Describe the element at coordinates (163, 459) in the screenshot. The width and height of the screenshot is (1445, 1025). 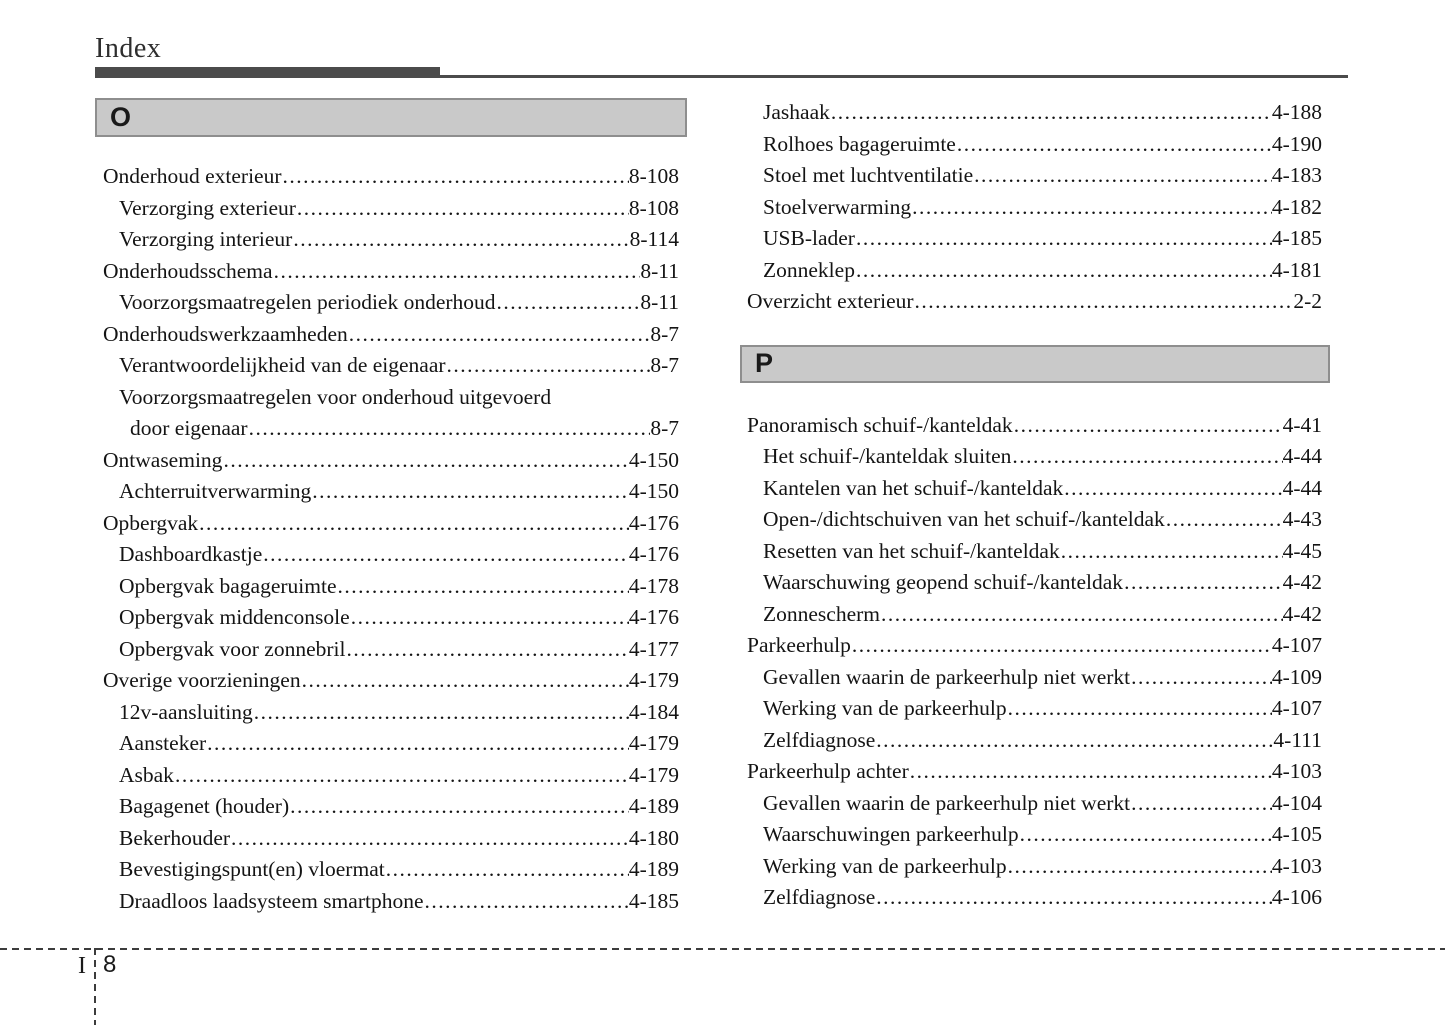
I see `entry-label: Ontwaseming` at that location.